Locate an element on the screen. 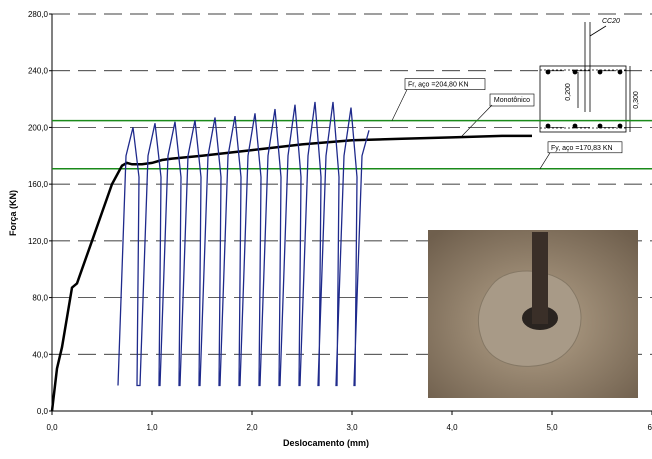 The width and height of the screenshot is (652, 459). y-axis-title: Força (KN) is located at coordinates (13, 213).